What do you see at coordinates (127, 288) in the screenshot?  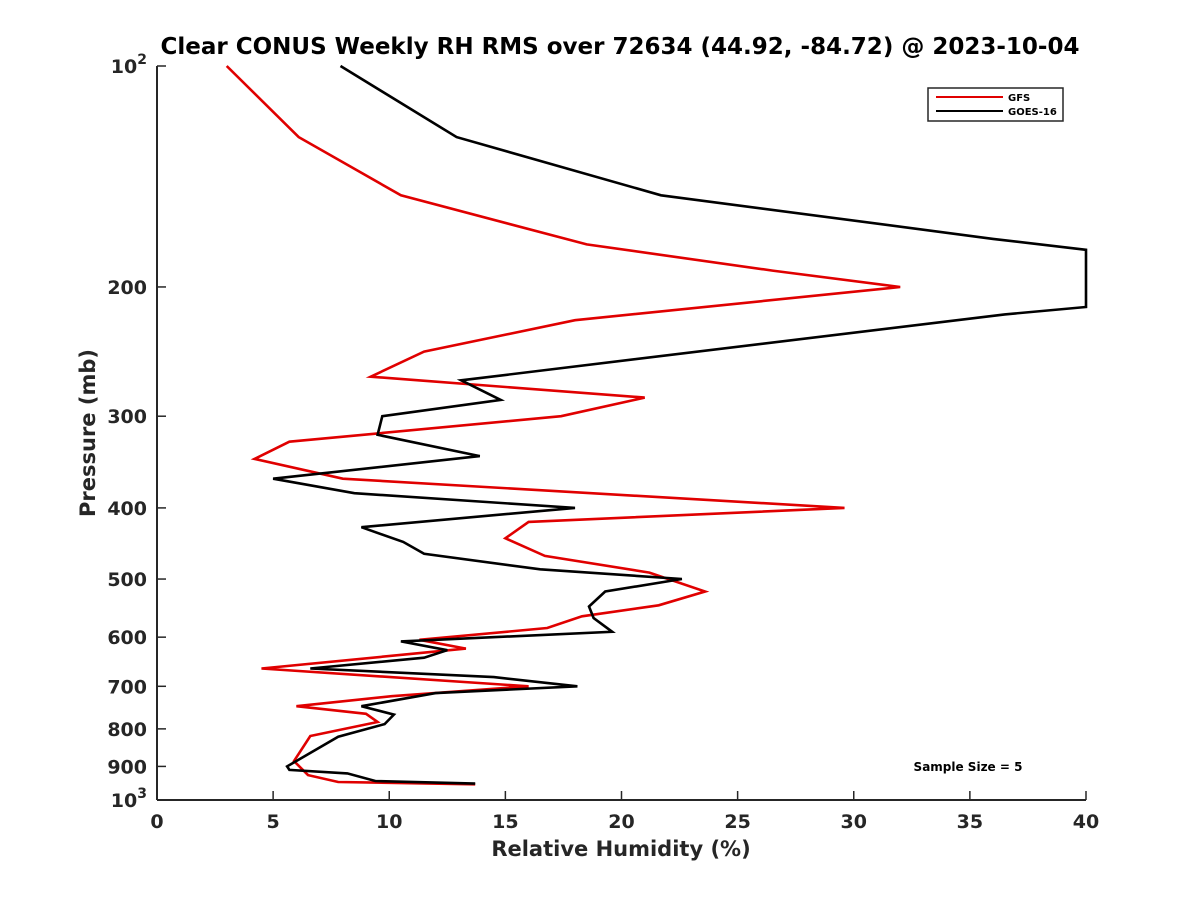 I see `y-tick-label: 200` at bounding box center [127, 288].